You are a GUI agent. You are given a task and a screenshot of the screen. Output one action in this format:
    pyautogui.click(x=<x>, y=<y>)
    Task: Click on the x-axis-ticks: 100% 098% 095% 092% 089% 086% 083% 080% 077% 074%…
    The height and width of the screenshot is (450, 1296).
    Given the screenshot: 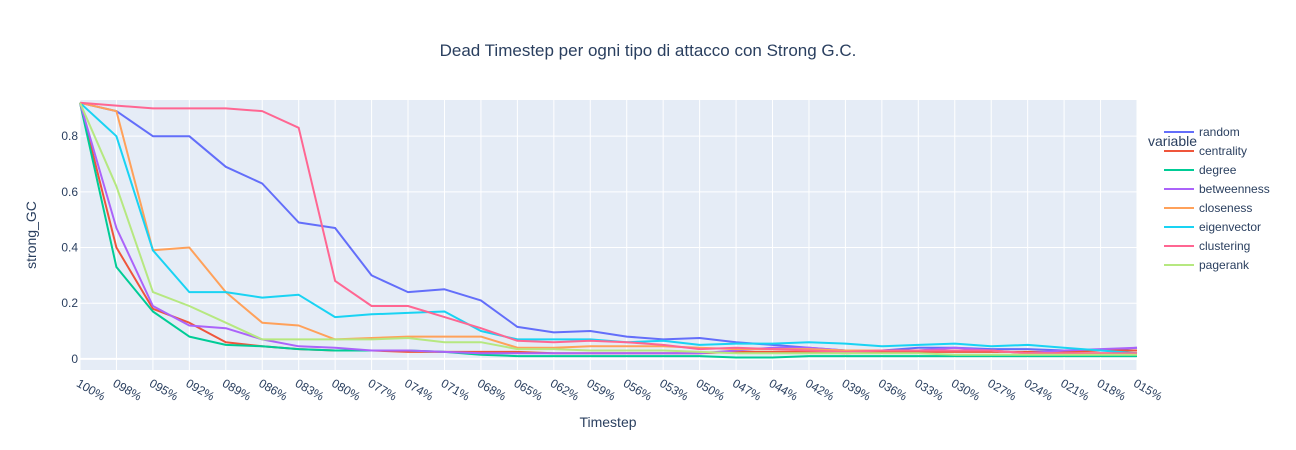 What is the action you would take?
    pyautogui.click(x=619, y=390)
    